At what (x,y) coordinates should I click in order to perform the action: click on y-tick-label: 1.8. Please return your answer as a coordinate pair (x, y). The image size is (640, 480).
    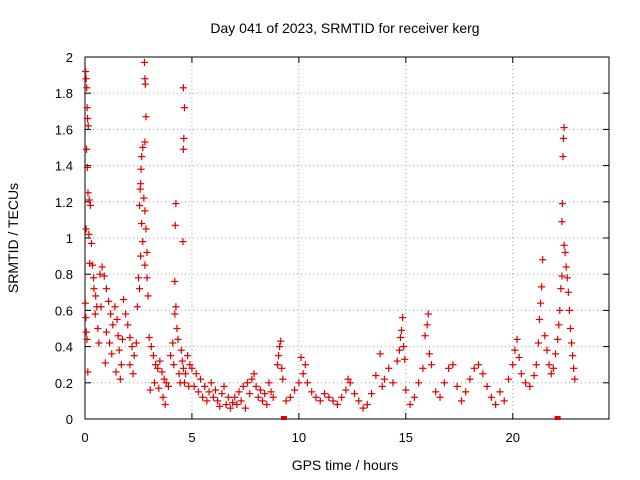
    Looking at the image, I should click on (64, 93).